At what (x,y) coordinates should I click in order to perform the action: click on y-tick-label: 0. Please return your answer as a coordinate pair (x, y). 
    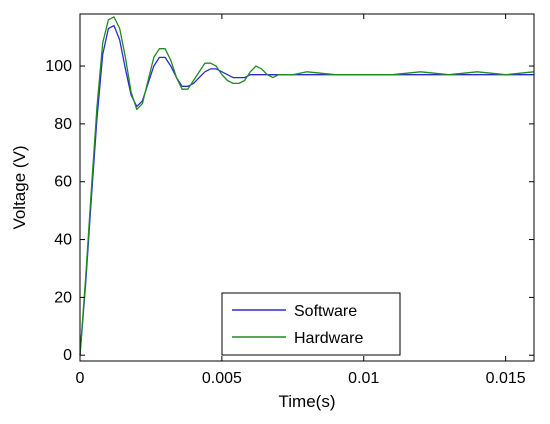
    Looking at the image, I should click on (67, 355).